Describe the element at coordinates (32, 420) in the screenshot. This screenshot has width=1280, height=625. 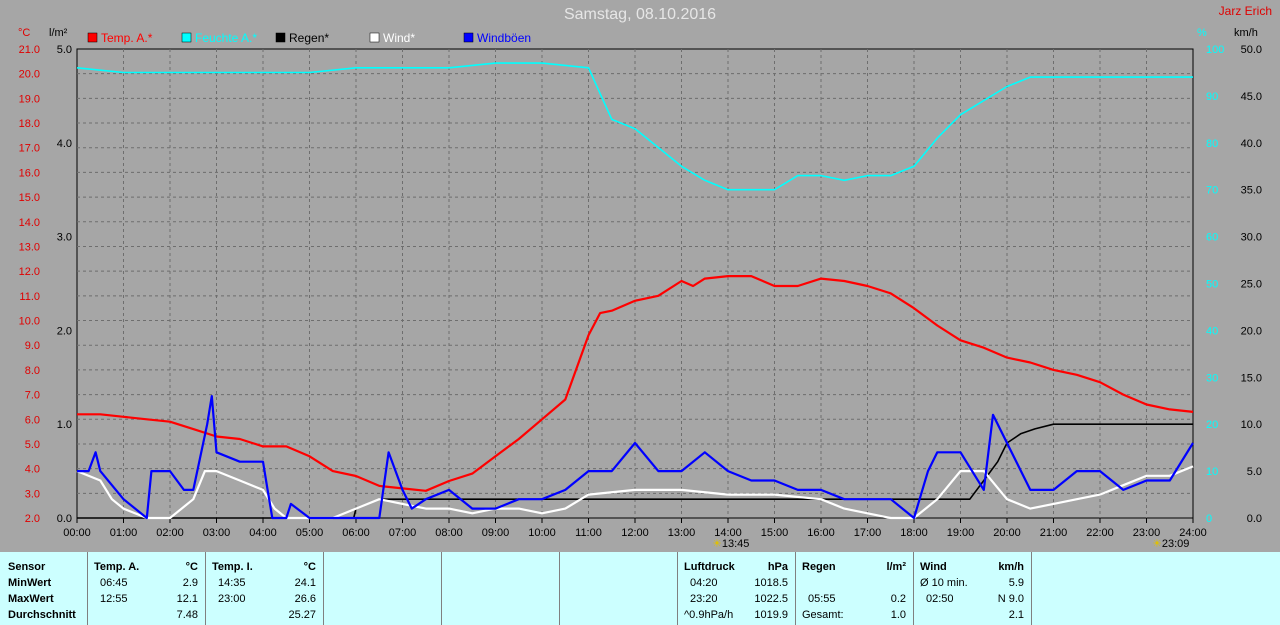
I see `temp-tick-label: 6.0` at that location.